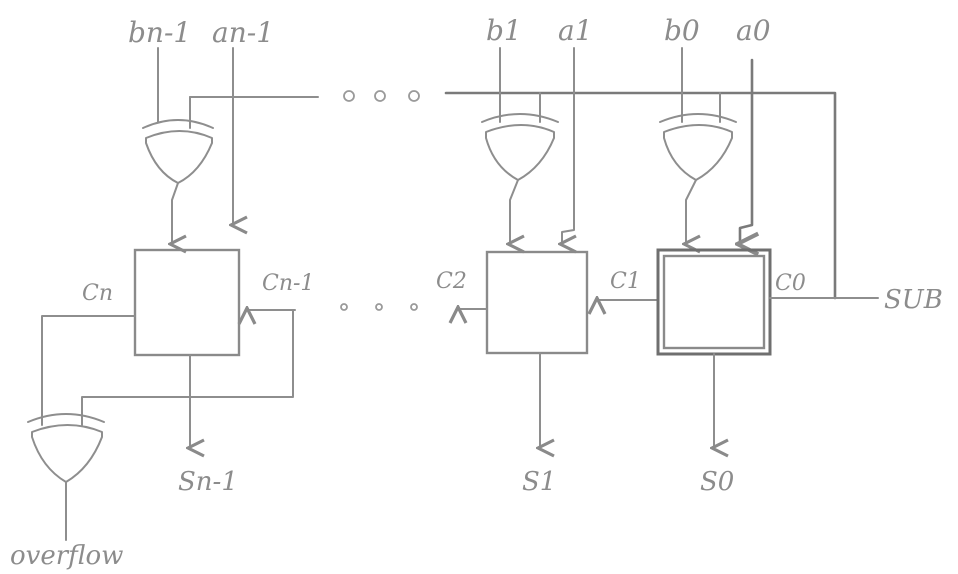  I want to click on xor-gate-overflow, so click(66, 448).